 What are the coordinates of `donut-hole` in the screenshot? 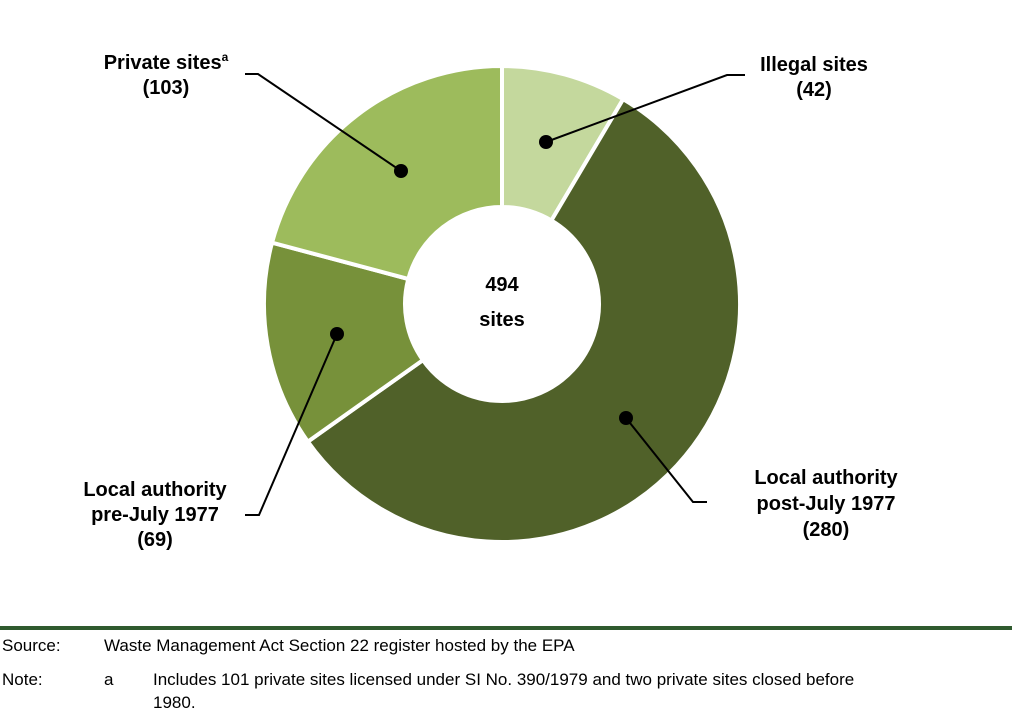 It's located at (502, 304).